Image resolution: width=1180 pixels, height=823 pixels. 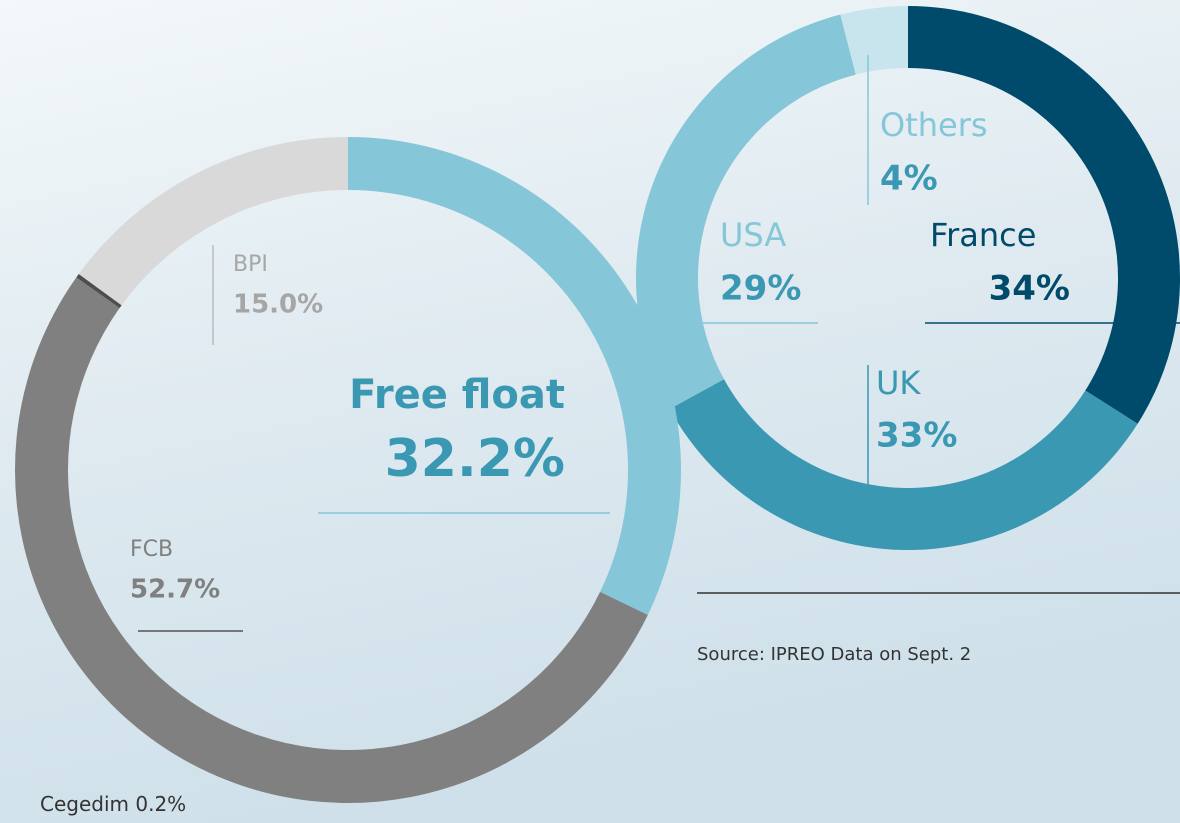 I want to click on cegedim-label: Cegedim 0.2%, so click(x=113, y=804).